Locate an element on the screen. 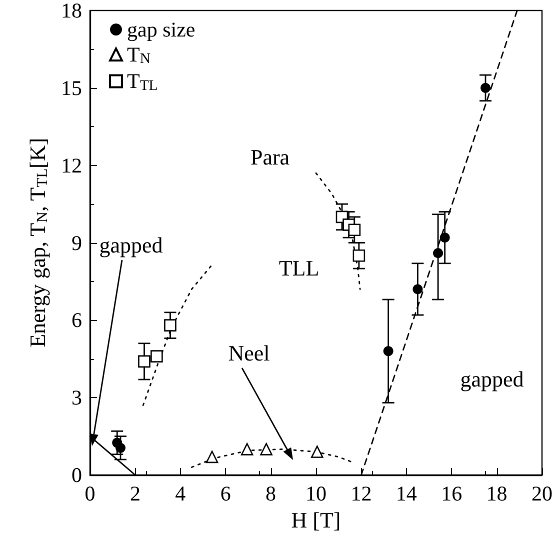  x-tick-label: 18 is located at coordinates (497, 494).